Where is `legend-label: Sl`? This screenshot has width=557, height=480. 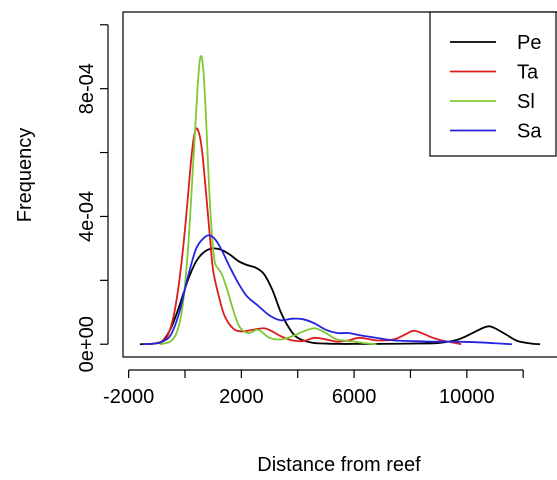
legend-label: Sl is located at coordinates (526, 102).